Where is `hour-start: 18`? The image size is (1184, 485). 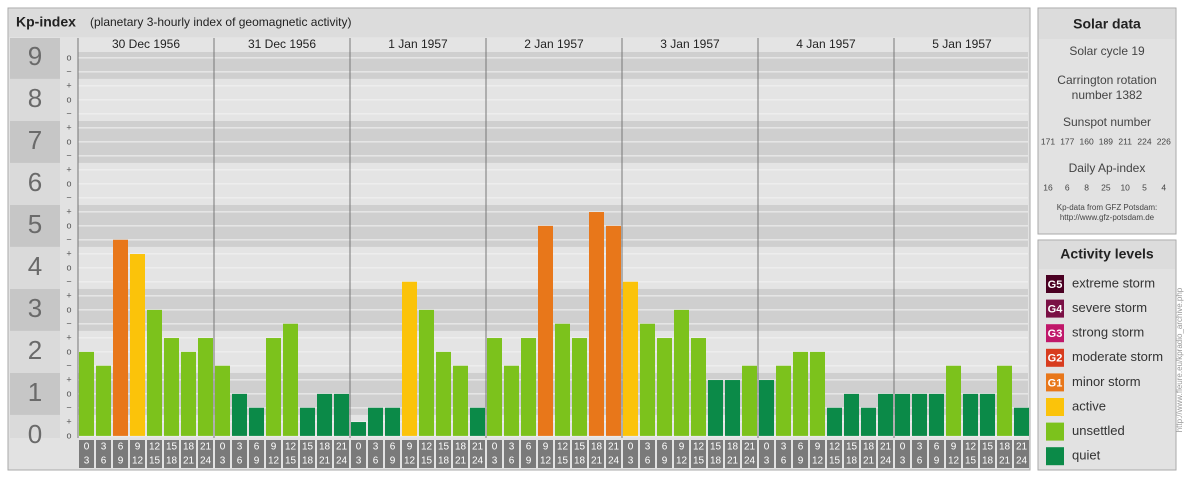 hour-start: 18 is located at coordinates (869, 447).